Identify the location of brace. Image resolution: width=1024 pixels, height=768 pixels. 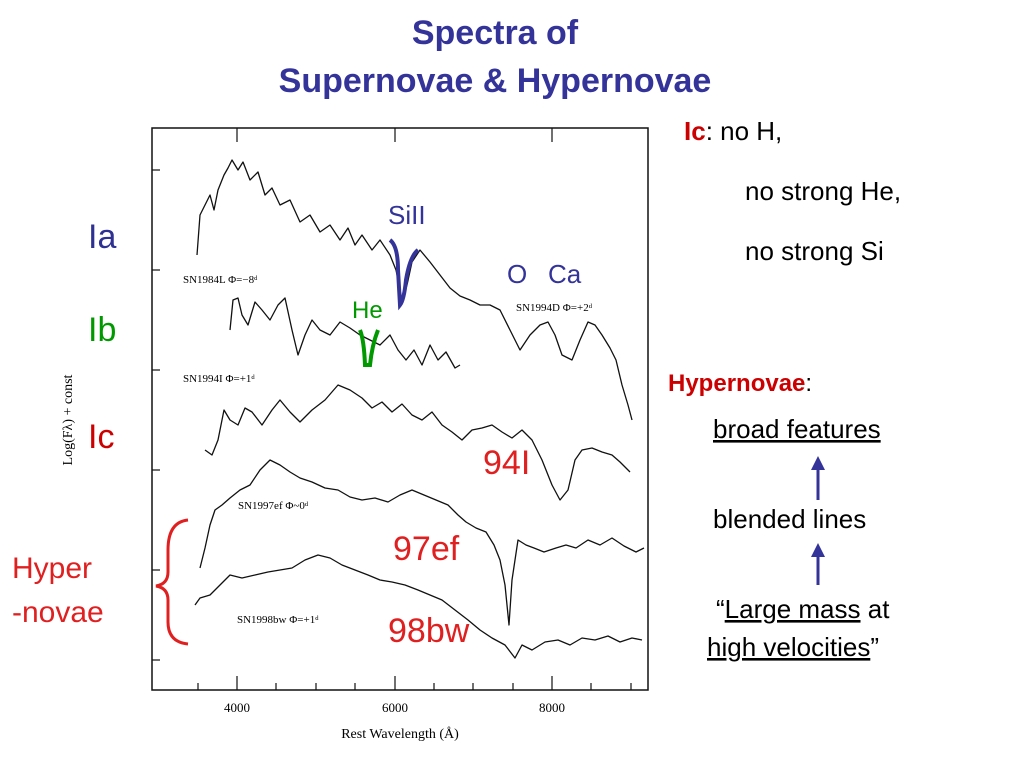
(172, 582).